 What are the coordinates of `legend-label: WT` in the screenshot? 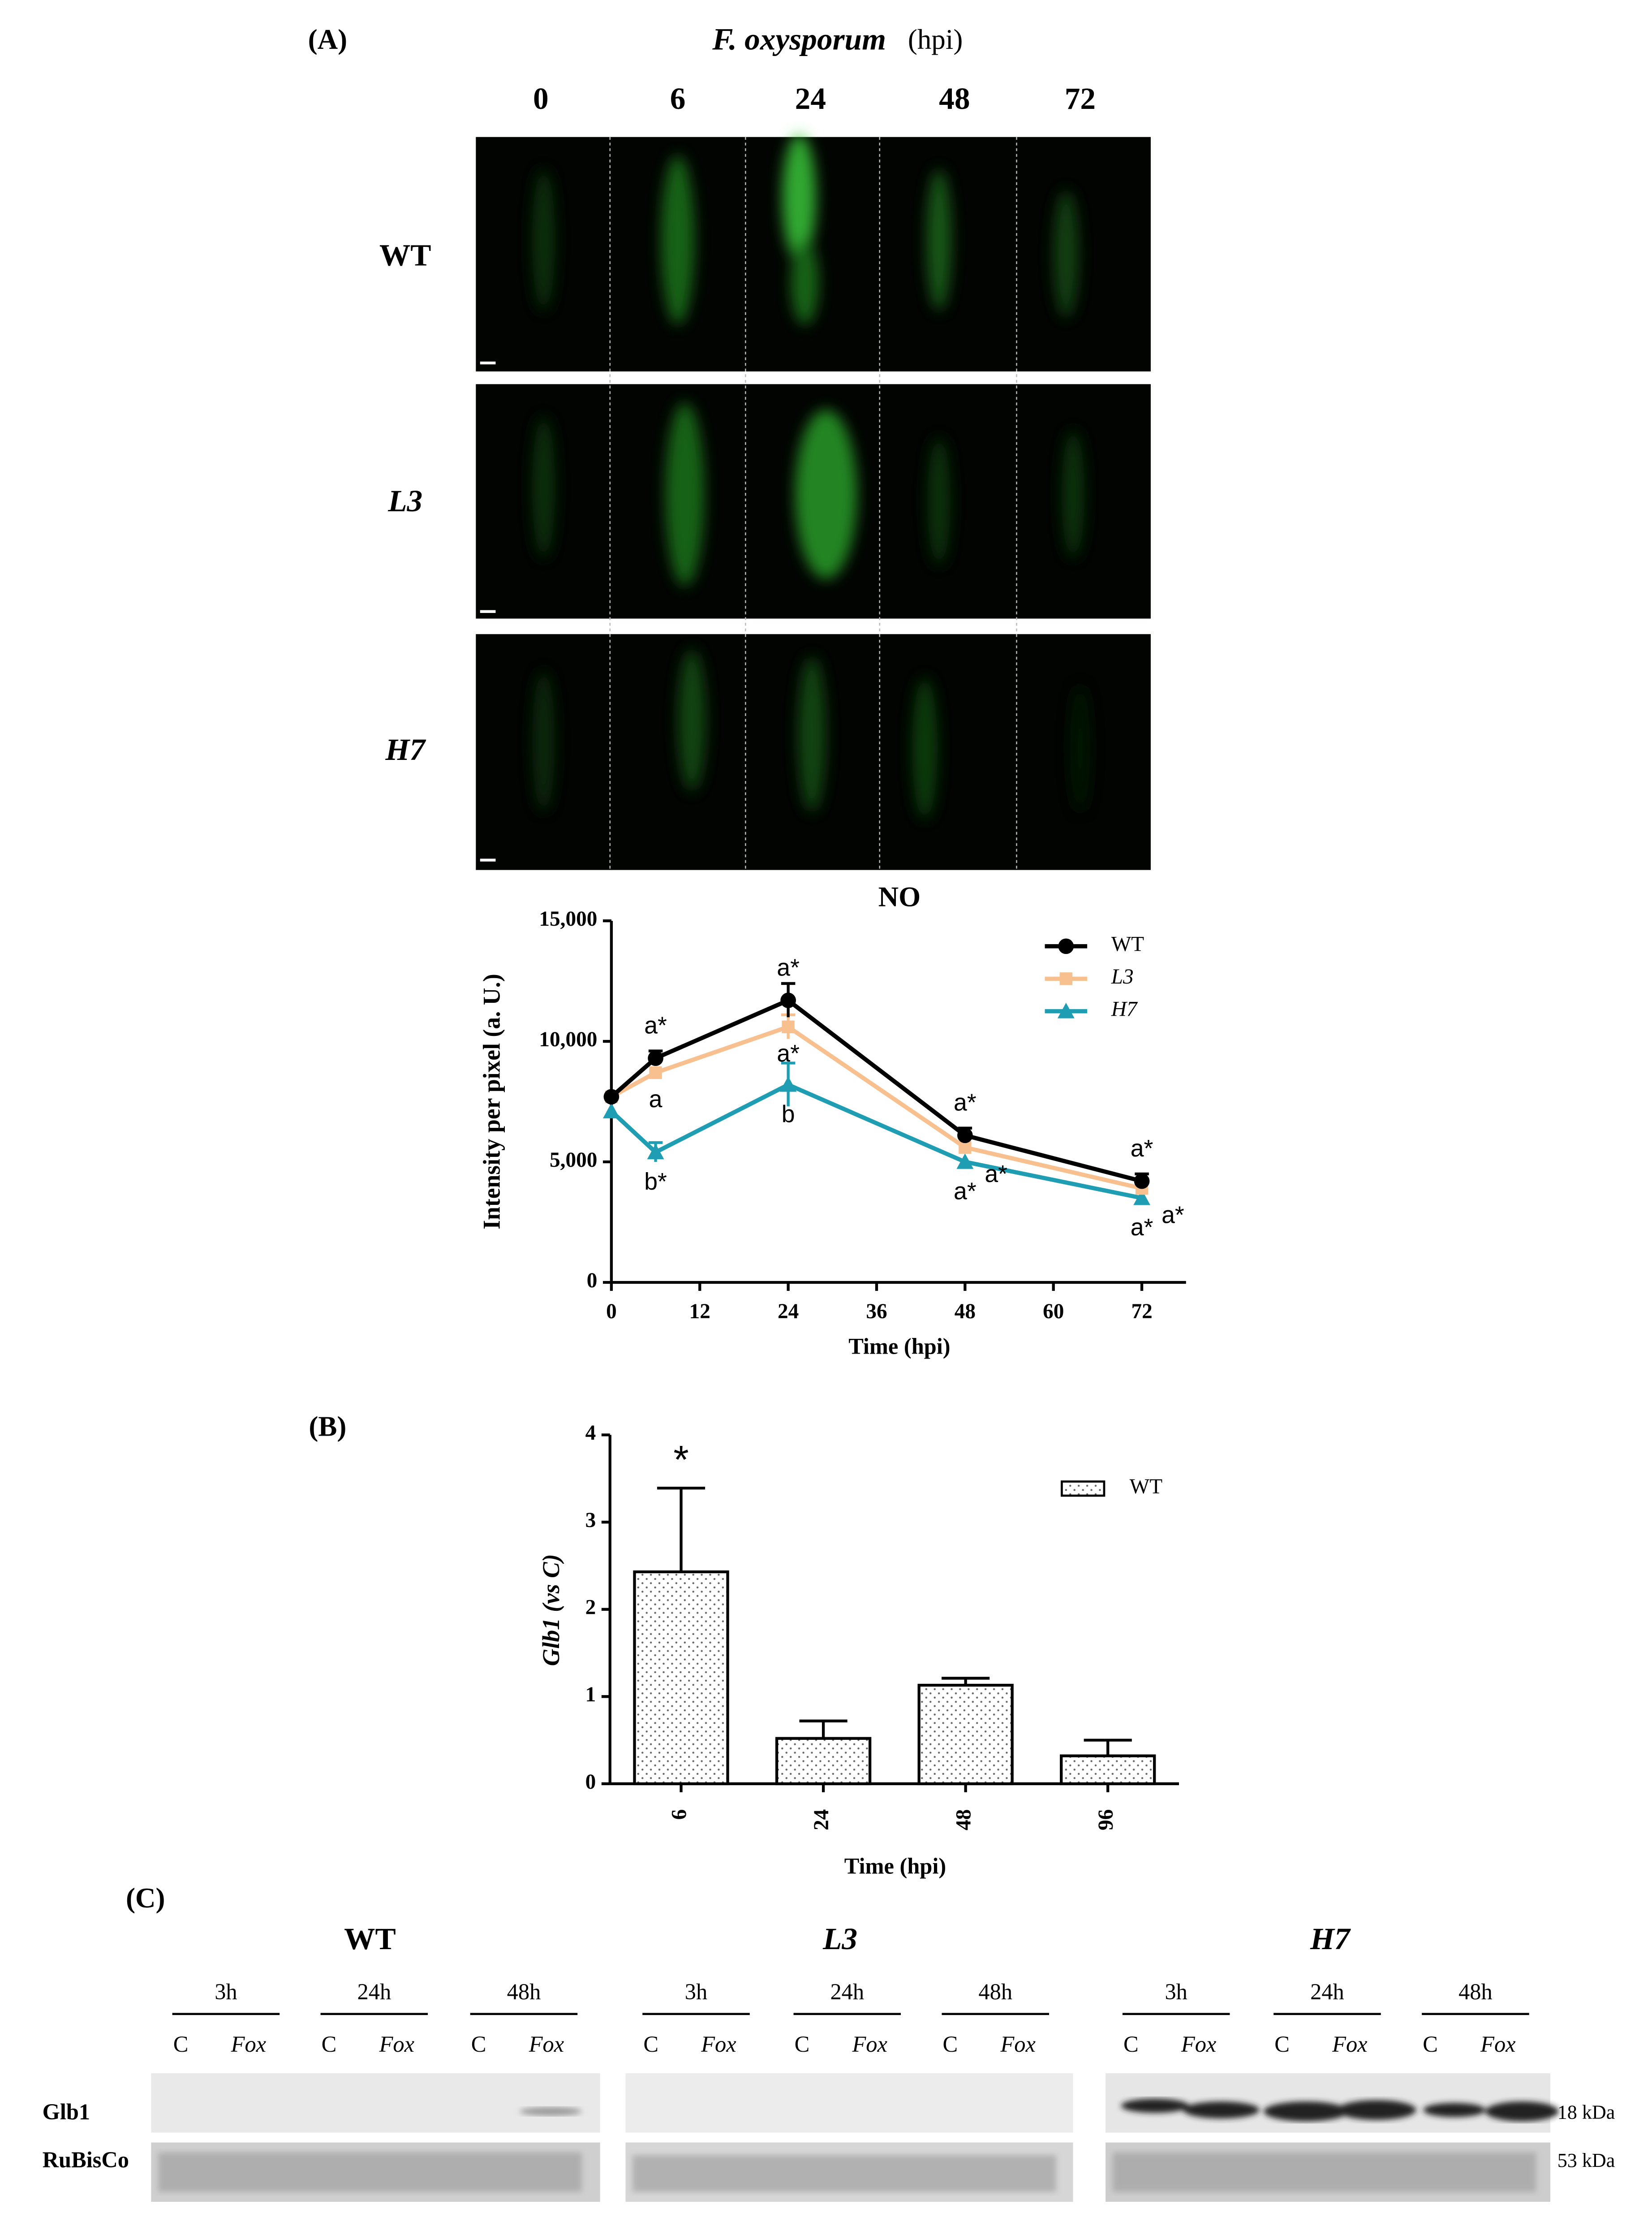 It's located at (1146, 1486).